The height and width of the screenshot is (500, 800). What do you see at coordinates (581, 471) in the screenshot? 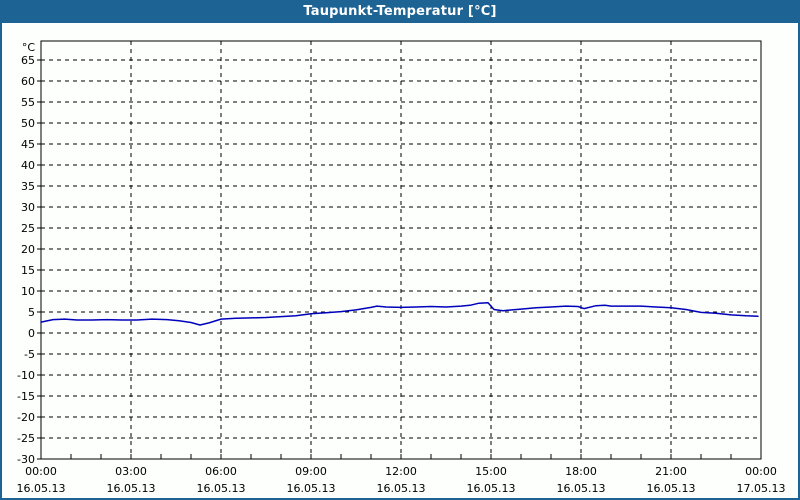
I see `x-tick-time-label: 18:00` at bounding box center [581, 471].